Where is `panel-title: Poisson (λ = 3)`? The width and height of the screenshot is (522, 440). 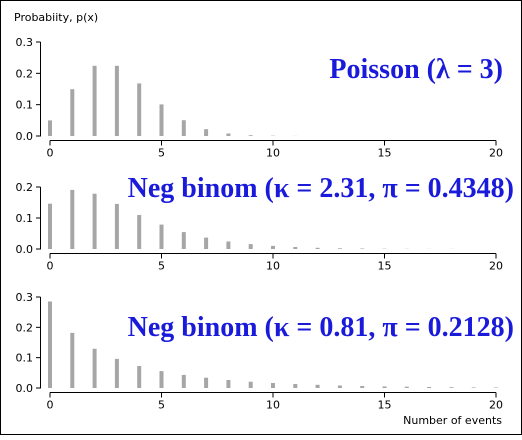 panel-title: Poisson (λ = 3) is located at coordinates (416, 69).